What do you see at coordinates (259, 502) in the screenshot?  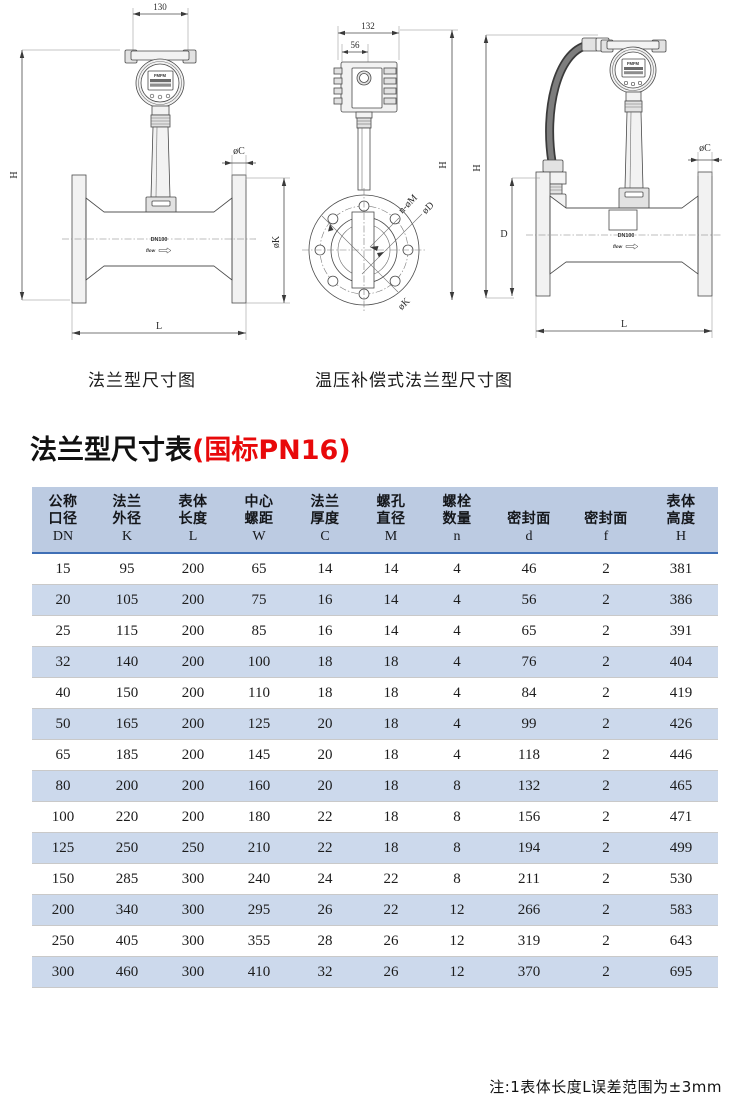 I see `col-header-w-l1: 中心` at bounding box center [259, 502].